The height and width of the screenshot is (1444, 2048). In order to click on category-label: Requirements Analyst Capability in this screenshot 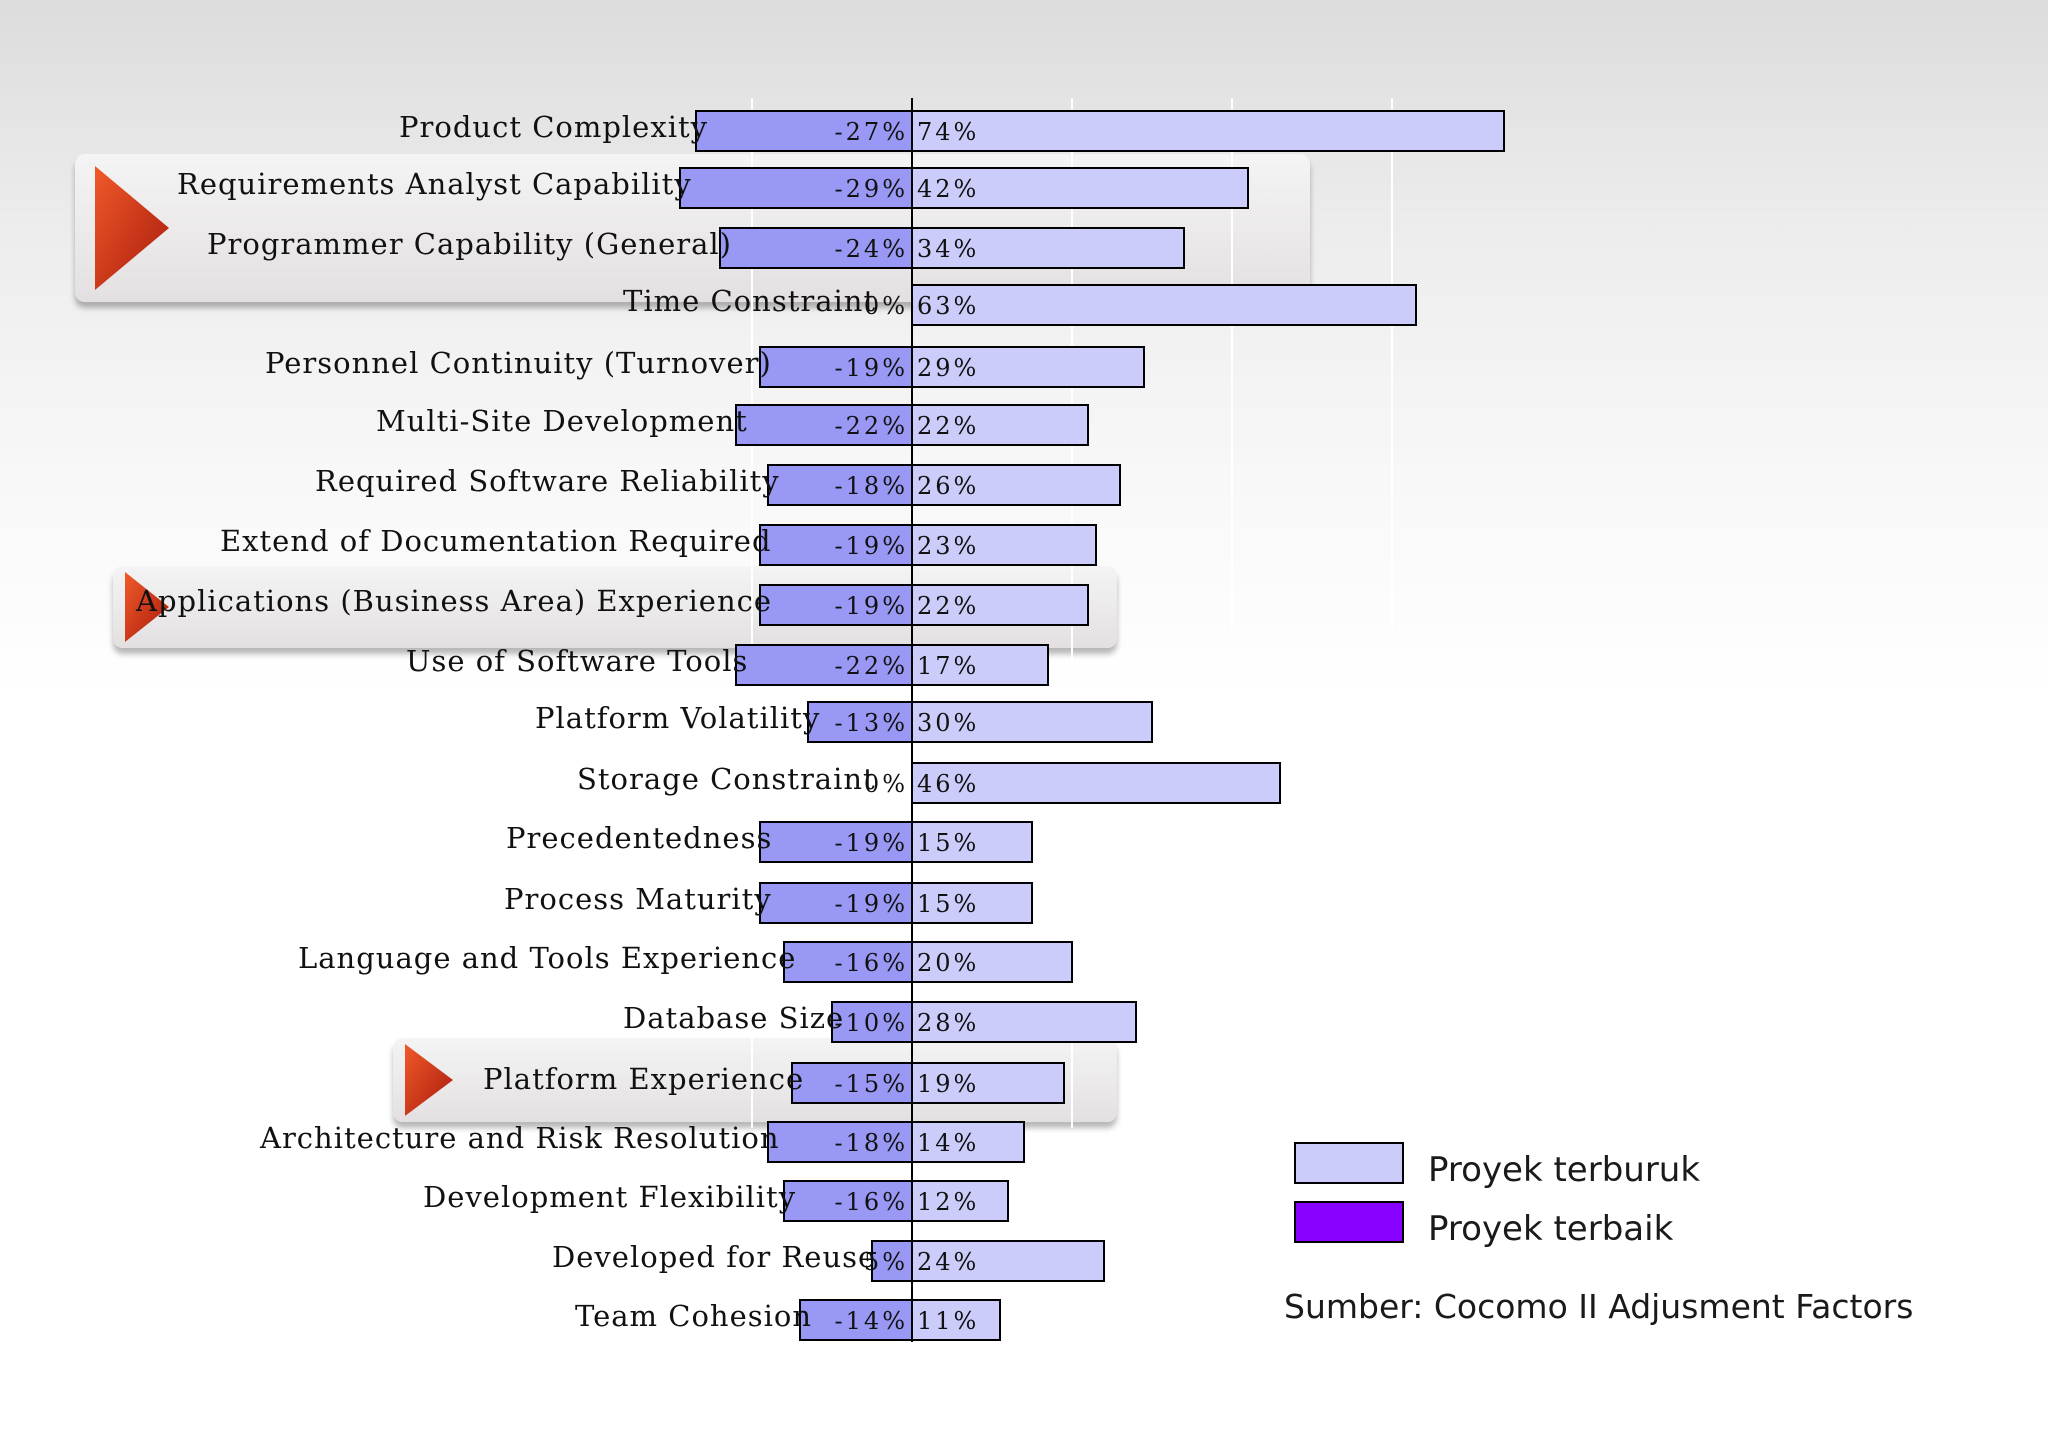, I will do `click(434, 184)`.